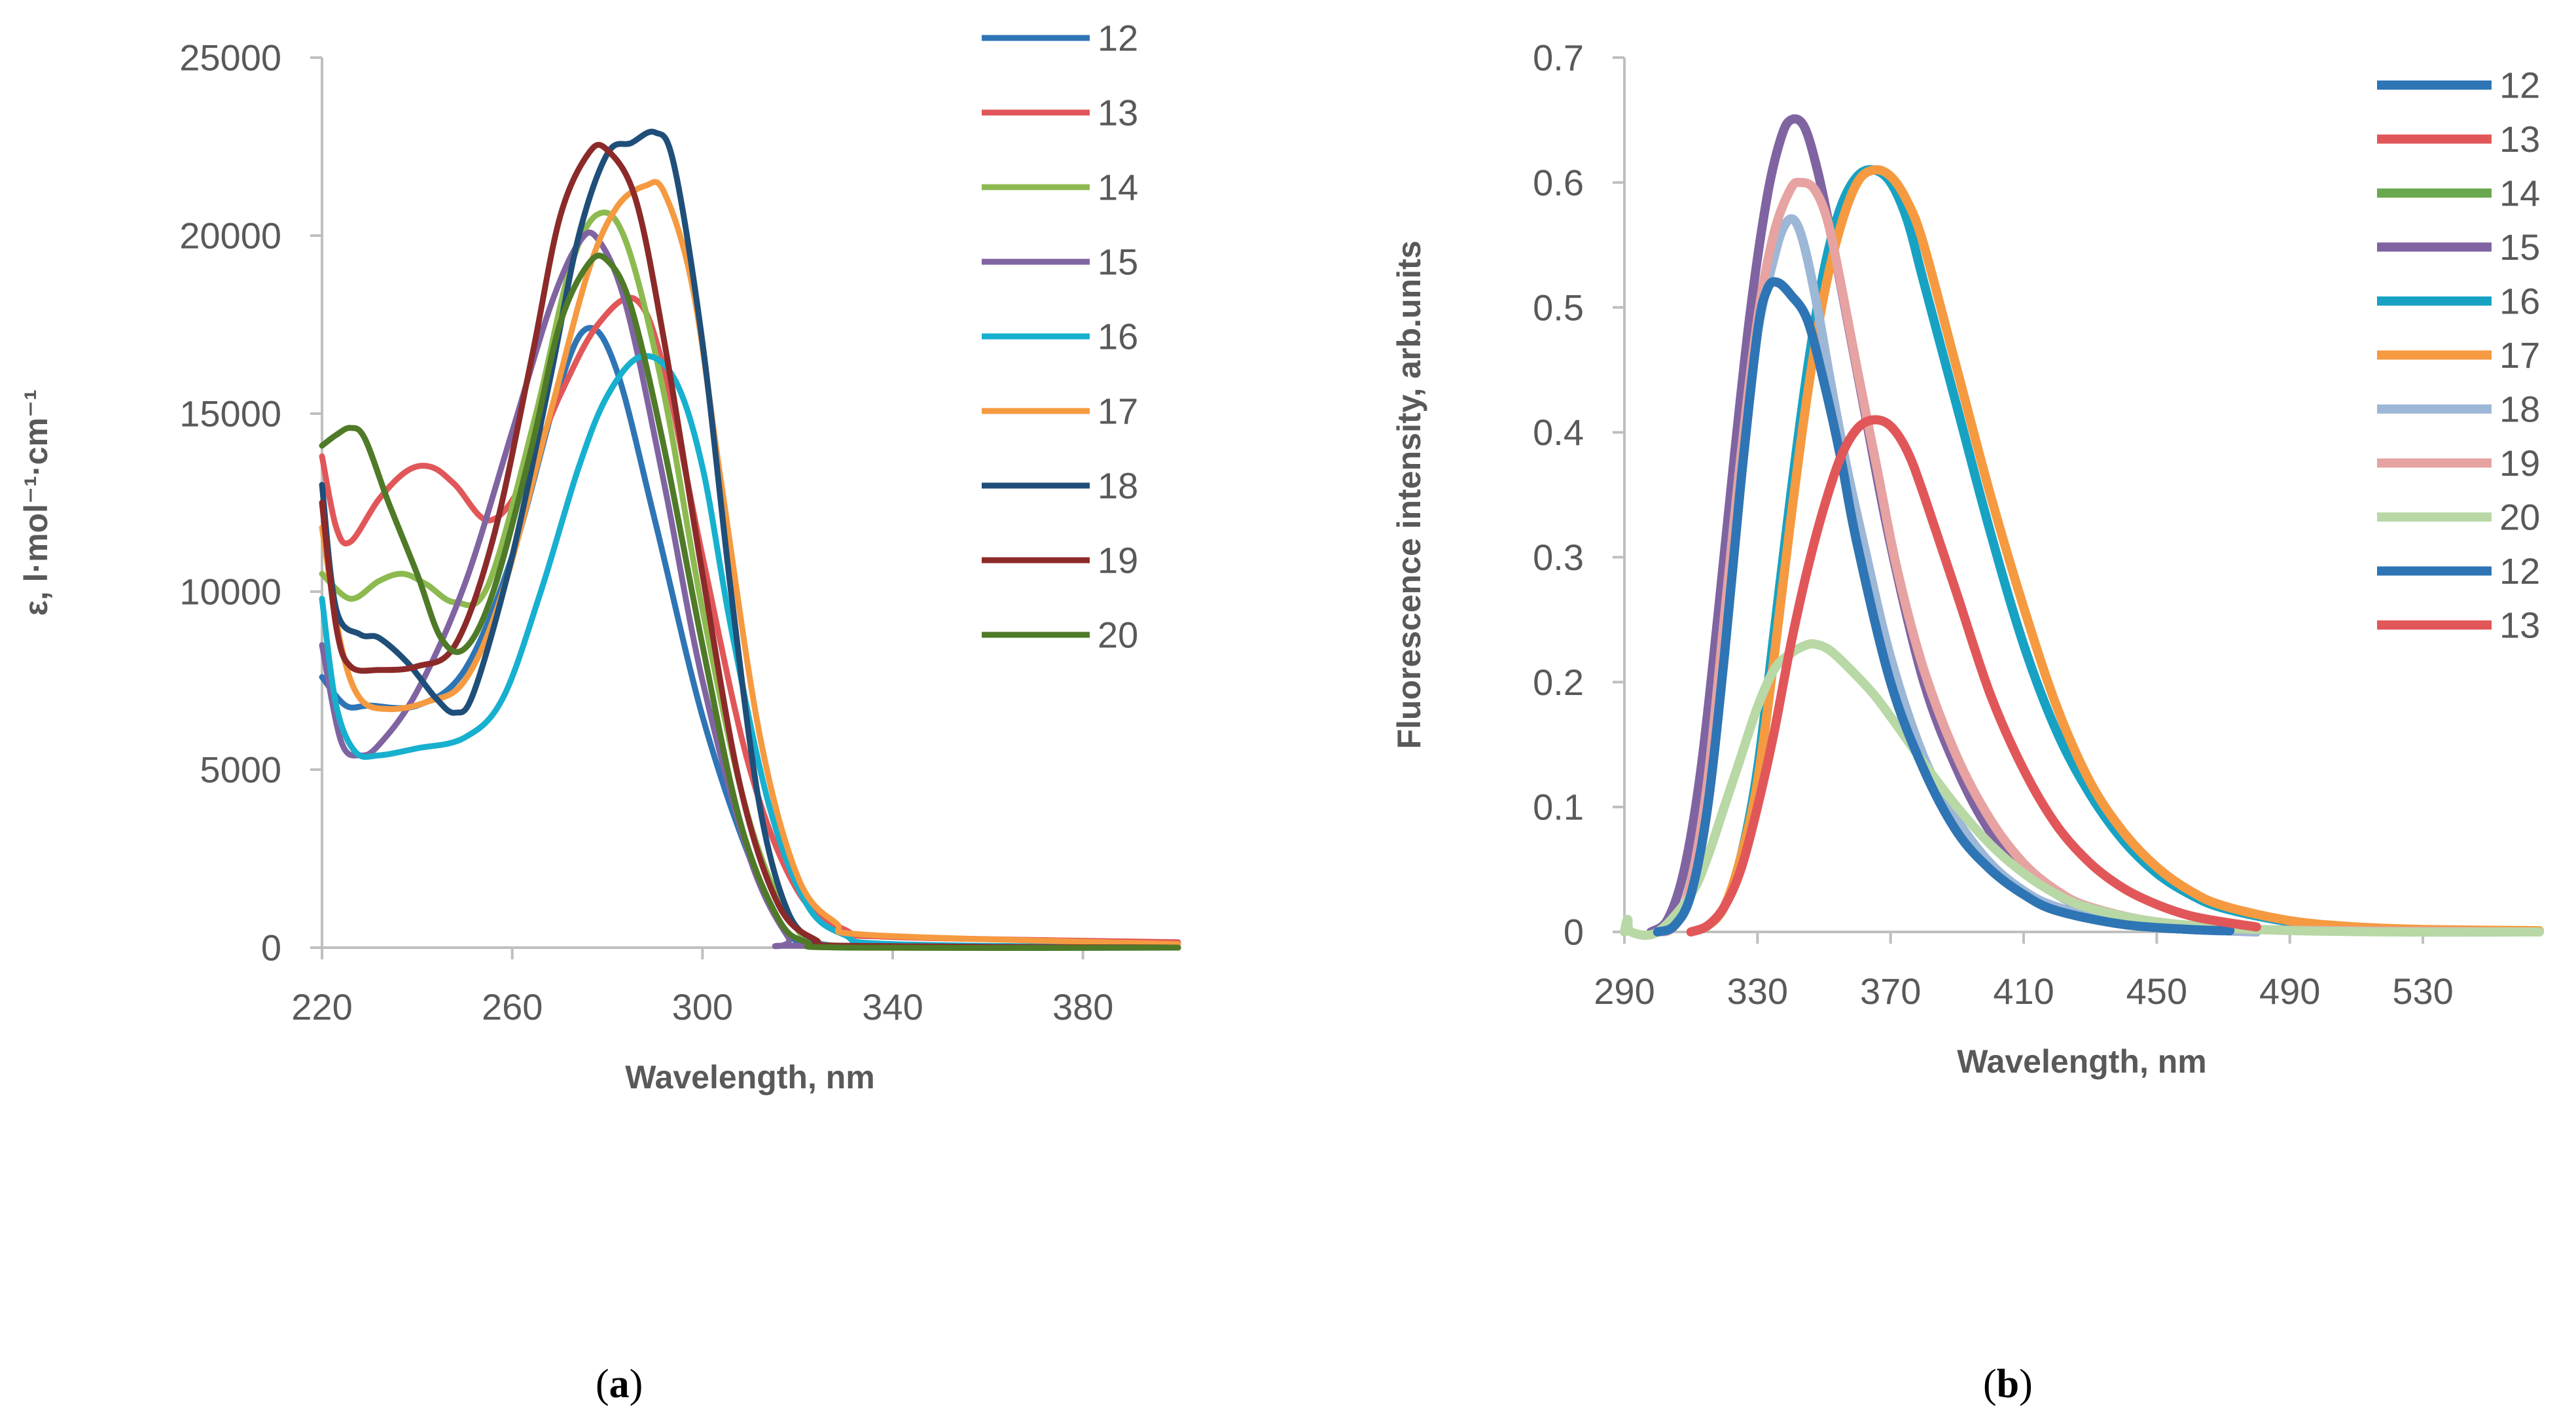 This screenshot has height=1428, width=2576. Describe the element at coordinates (1558, 557) in the screenshot. I see `y-tick-label: 0.3` at that location.